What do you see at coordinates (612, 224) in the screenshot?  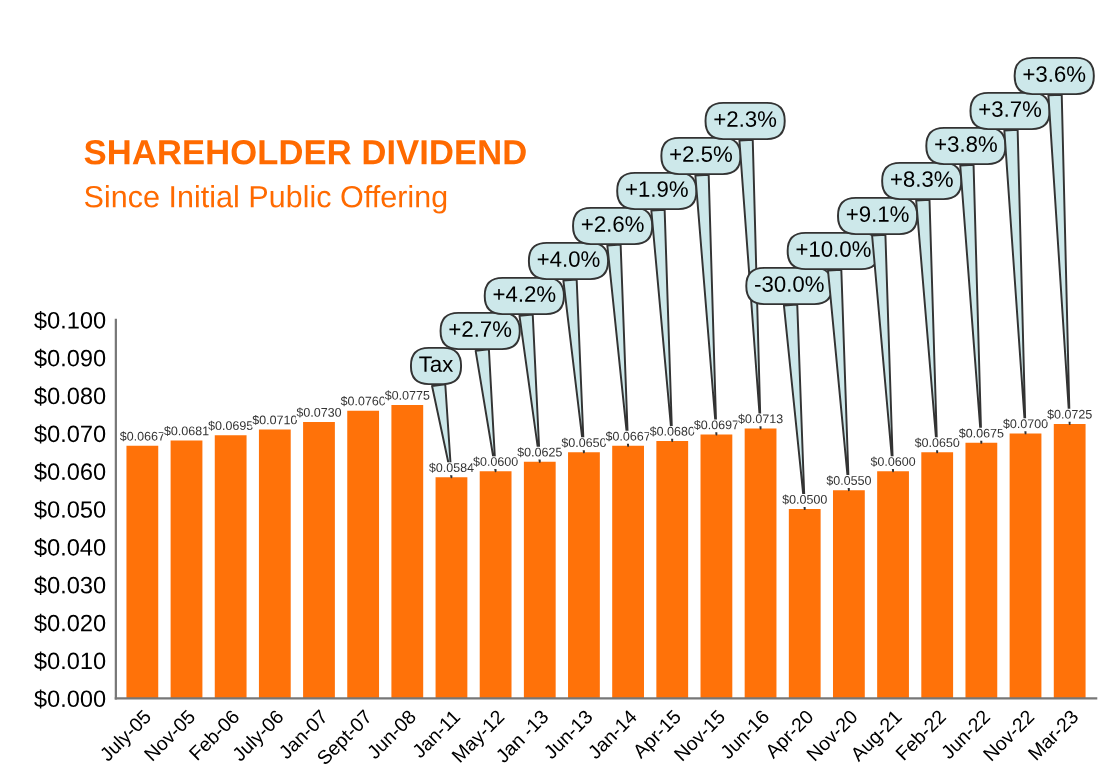 I see `annotation: +2.6%` at bounding box center [612, 224].